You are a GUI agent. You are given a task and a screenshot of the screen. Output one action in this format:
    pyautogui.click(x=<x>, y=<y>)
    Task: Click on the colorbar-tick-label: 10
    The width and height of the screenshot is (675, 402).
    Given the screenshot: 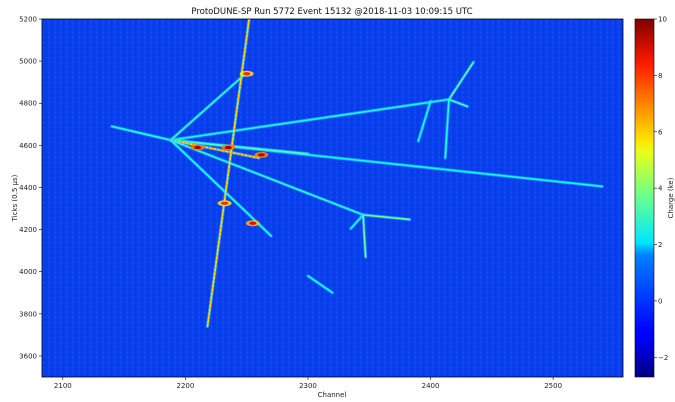 What is the action you would take?
    pyautogui.click(x=662, y=20)
    